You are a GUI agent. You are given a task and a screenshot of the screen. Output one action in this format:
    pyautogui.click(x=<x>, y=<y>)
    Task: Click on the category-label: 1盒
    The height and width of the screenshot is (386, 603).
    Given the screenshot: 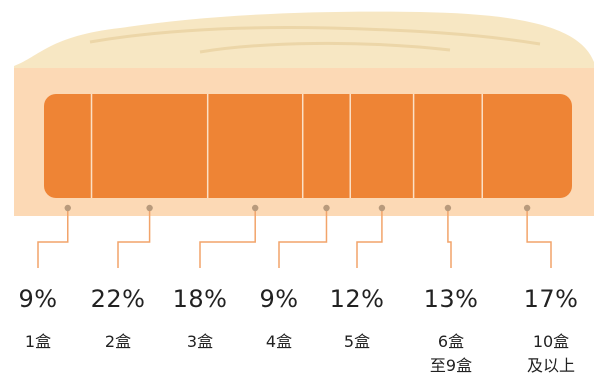 What is the action you would take?
    pyautogui.click(x=38, y=341)
    